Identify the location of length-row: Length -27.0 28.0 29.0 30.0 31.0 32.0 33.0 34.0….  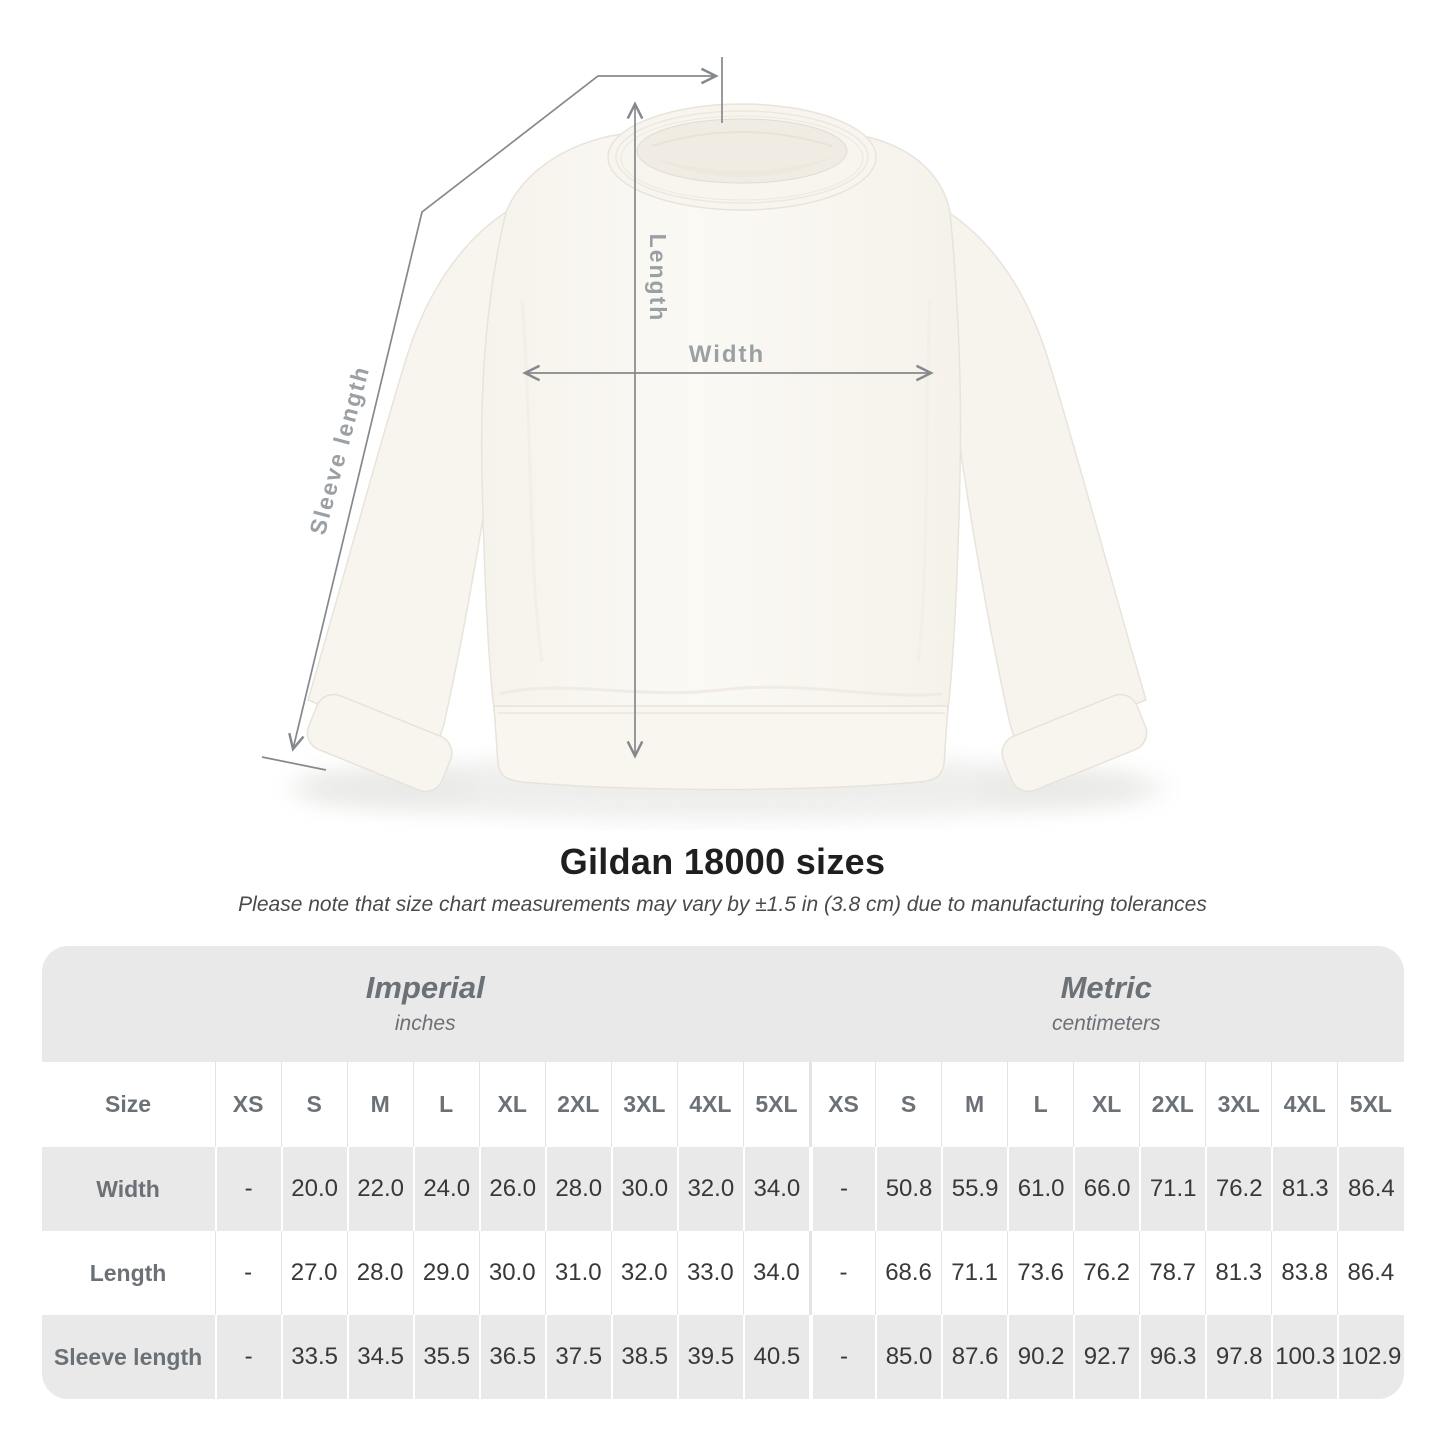
(722, 1273).